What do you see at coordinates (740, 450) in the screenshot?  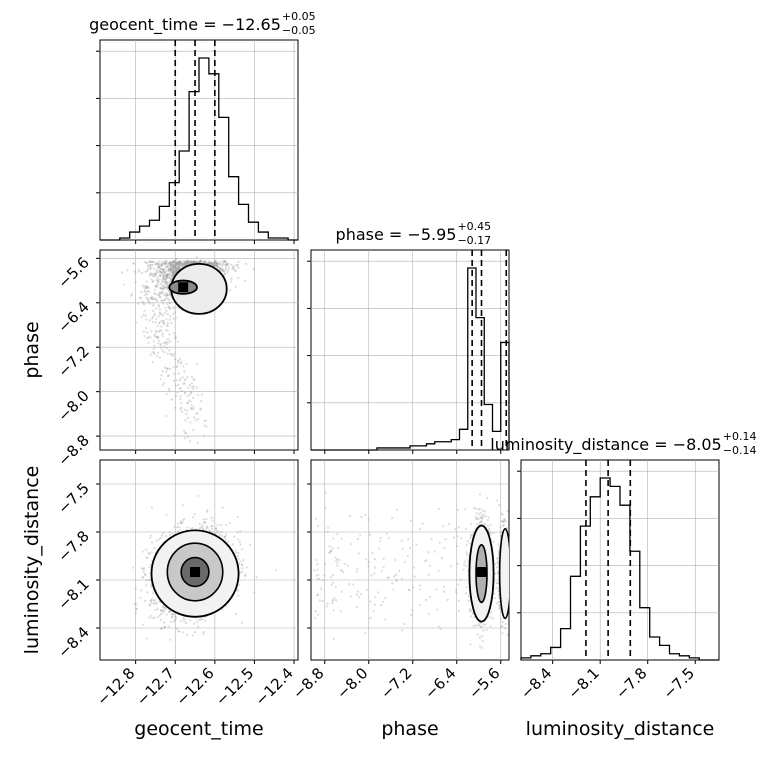 I see `title-sub-luminosity_distance: −0.14` at bounding box center [740, 450].